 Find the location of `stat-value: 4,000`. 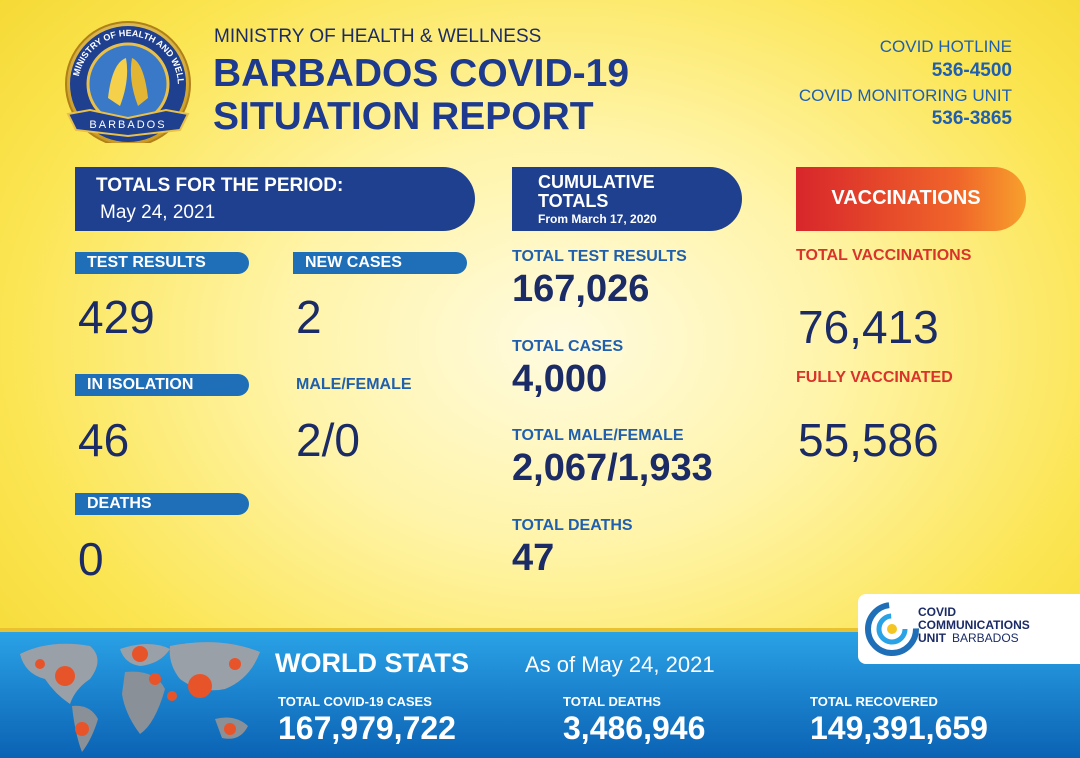

stat-value: 4,000 is located at coordinates (560, 379).